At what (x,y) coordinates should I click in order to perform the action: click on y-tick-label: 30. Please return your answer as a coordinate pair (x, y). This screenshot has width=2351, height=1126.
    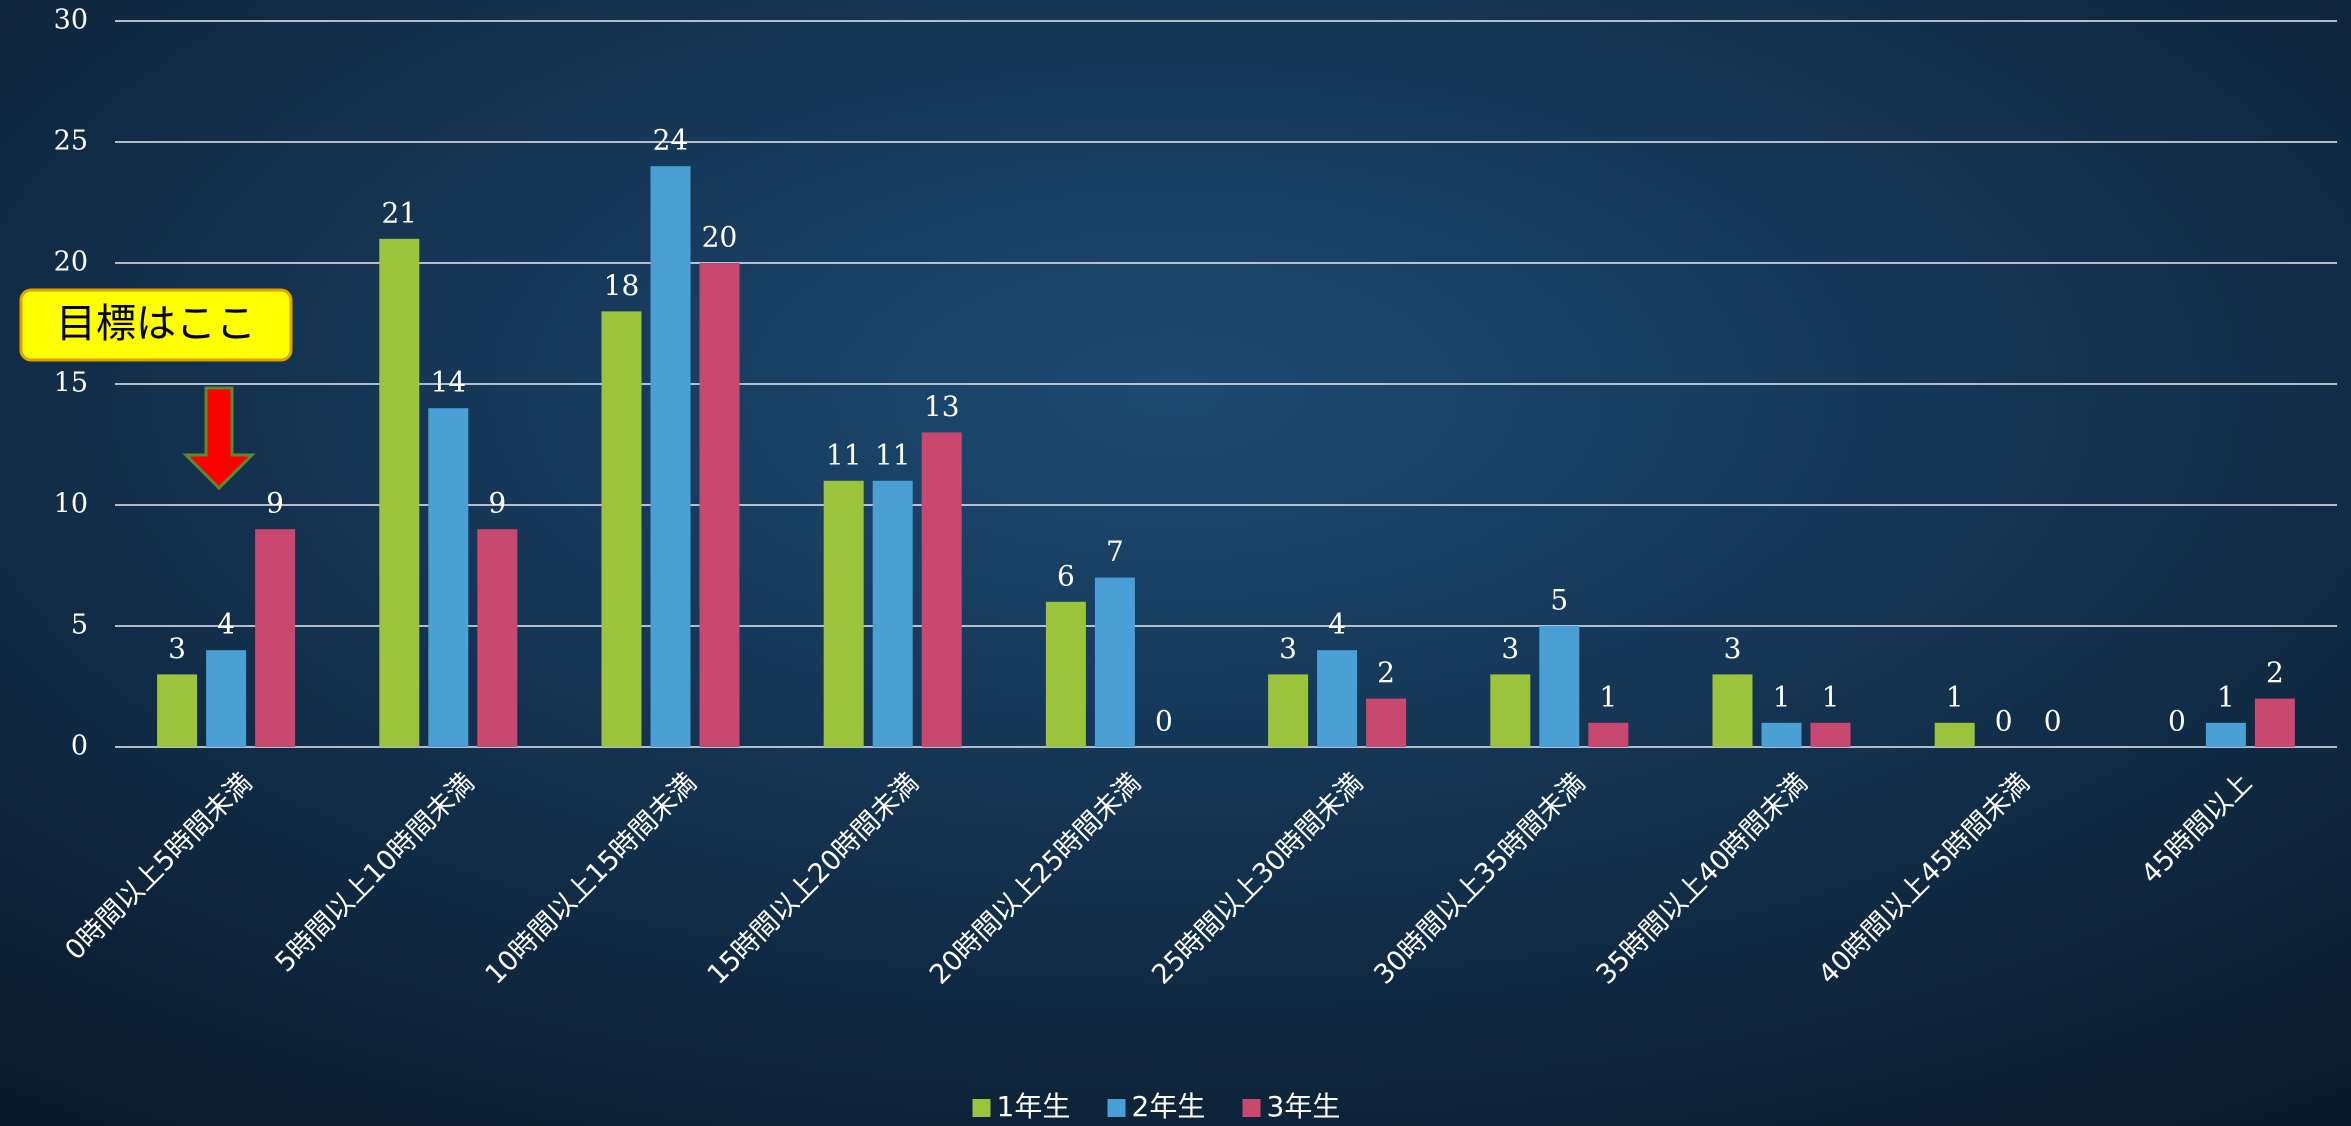
    Looking at the image, I should click on (71, 20).